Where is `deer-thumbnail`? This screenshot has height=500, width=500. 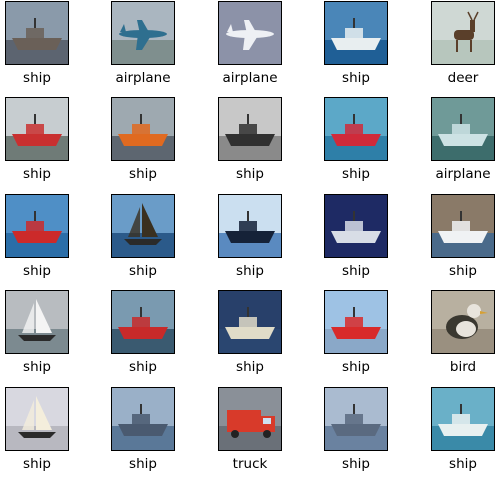 deer-thumbnail is located at coordinates (463, 33).